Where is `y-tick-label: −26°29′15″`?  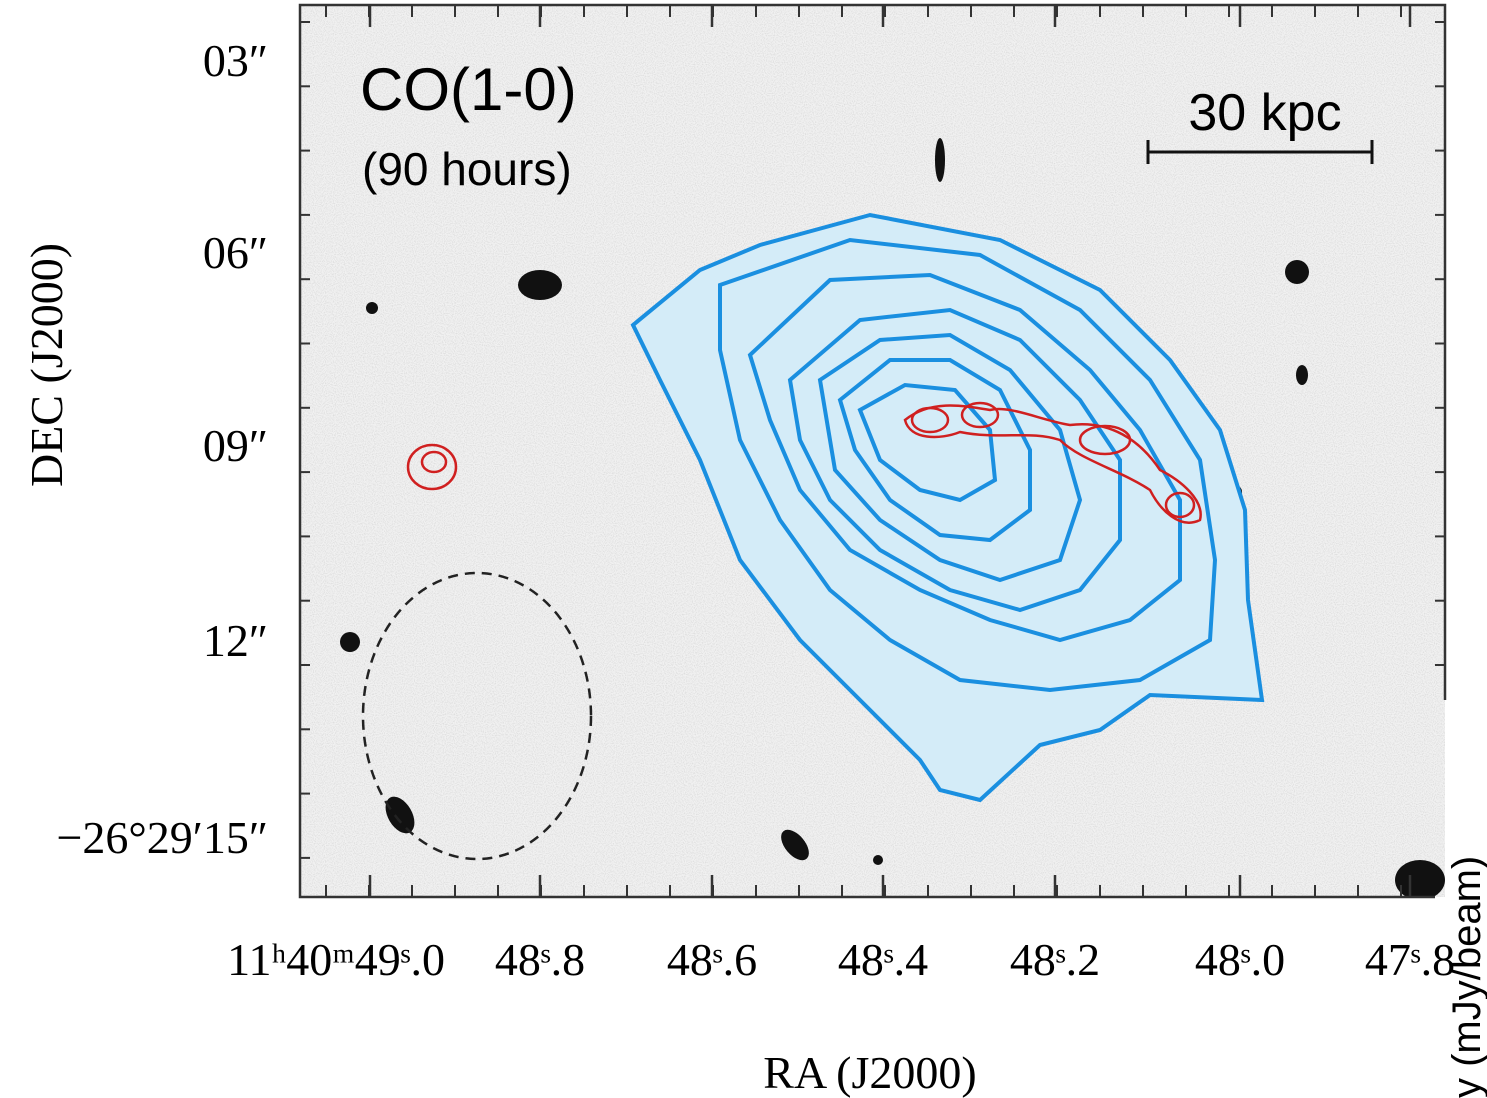 y-tick-label: −26°29′15″ is located at coordinates (162, 837).